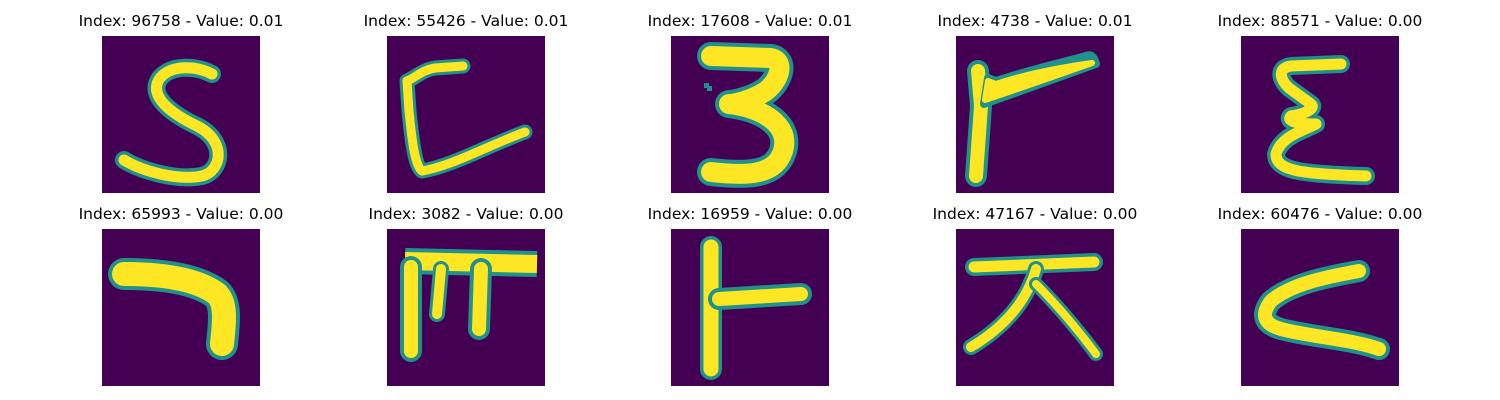 This screenshot has width=1500, height=400. I want to click on panel-title: Index: 47167 - Value: 0.00, so click(1035, 214).